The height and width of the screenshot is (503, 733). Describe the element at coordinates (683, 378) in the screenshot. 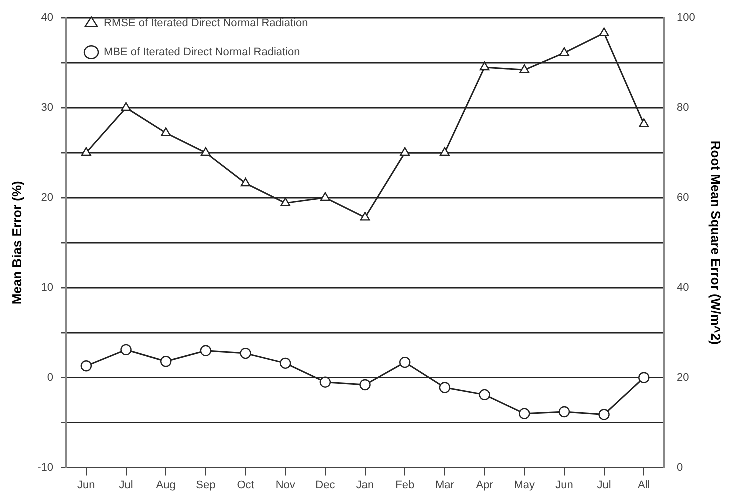

I see `y2-tick-label: 20` at that location.